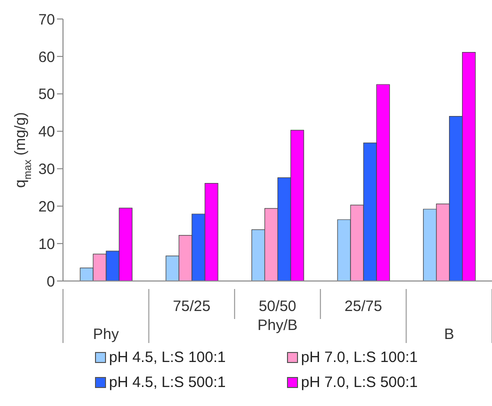 This screenshot has height=406, width=492. Describe the element at coordinates (106, 334) in the screenshot. I see `x-tick-label: Phy` at that location.